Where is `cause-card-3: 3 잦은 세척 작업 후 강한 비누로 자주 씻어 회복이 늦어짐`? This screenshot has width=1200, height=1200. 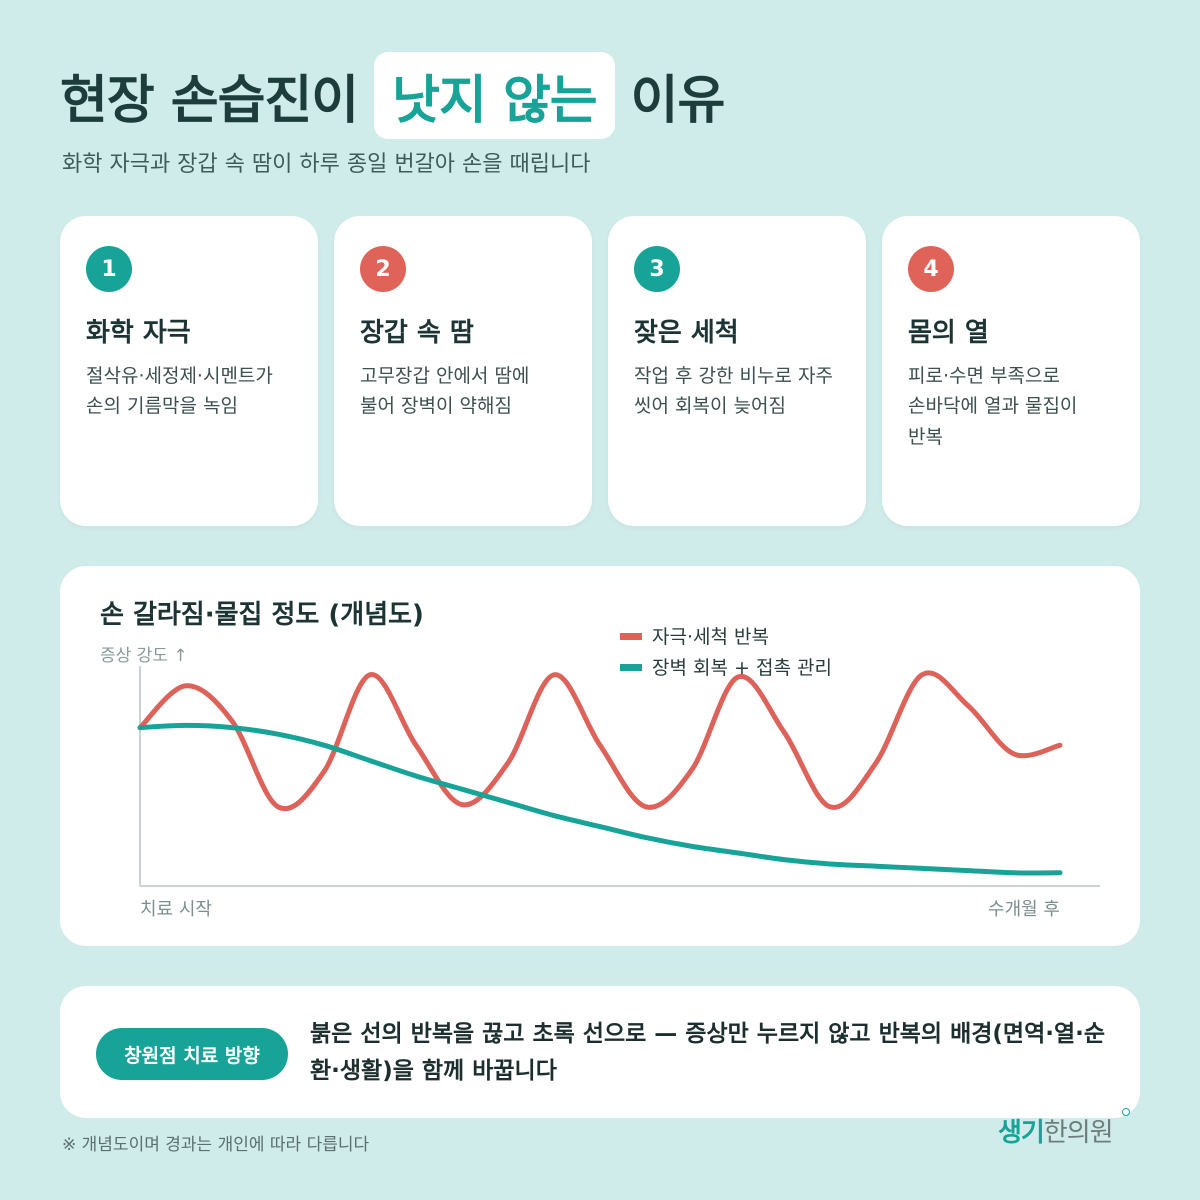
cause-card-3: 3 잦은 세척 작업 후 강한 비누로 자주 씻어 회복이 늦어짐 is located at coordinates (737, 371).